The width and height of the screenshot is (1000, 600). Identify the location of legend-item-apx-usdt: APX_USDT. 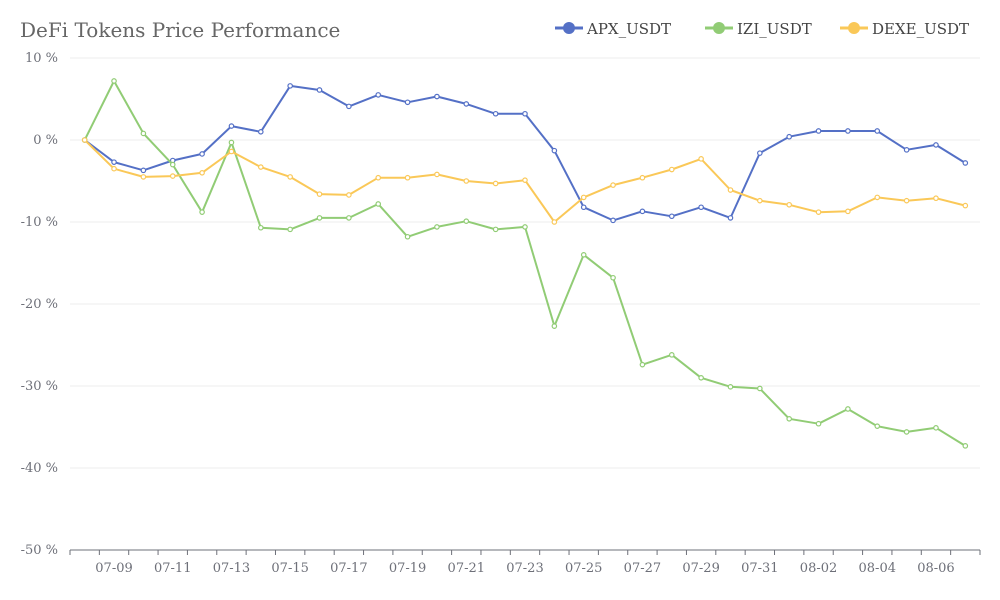
(613, 29).